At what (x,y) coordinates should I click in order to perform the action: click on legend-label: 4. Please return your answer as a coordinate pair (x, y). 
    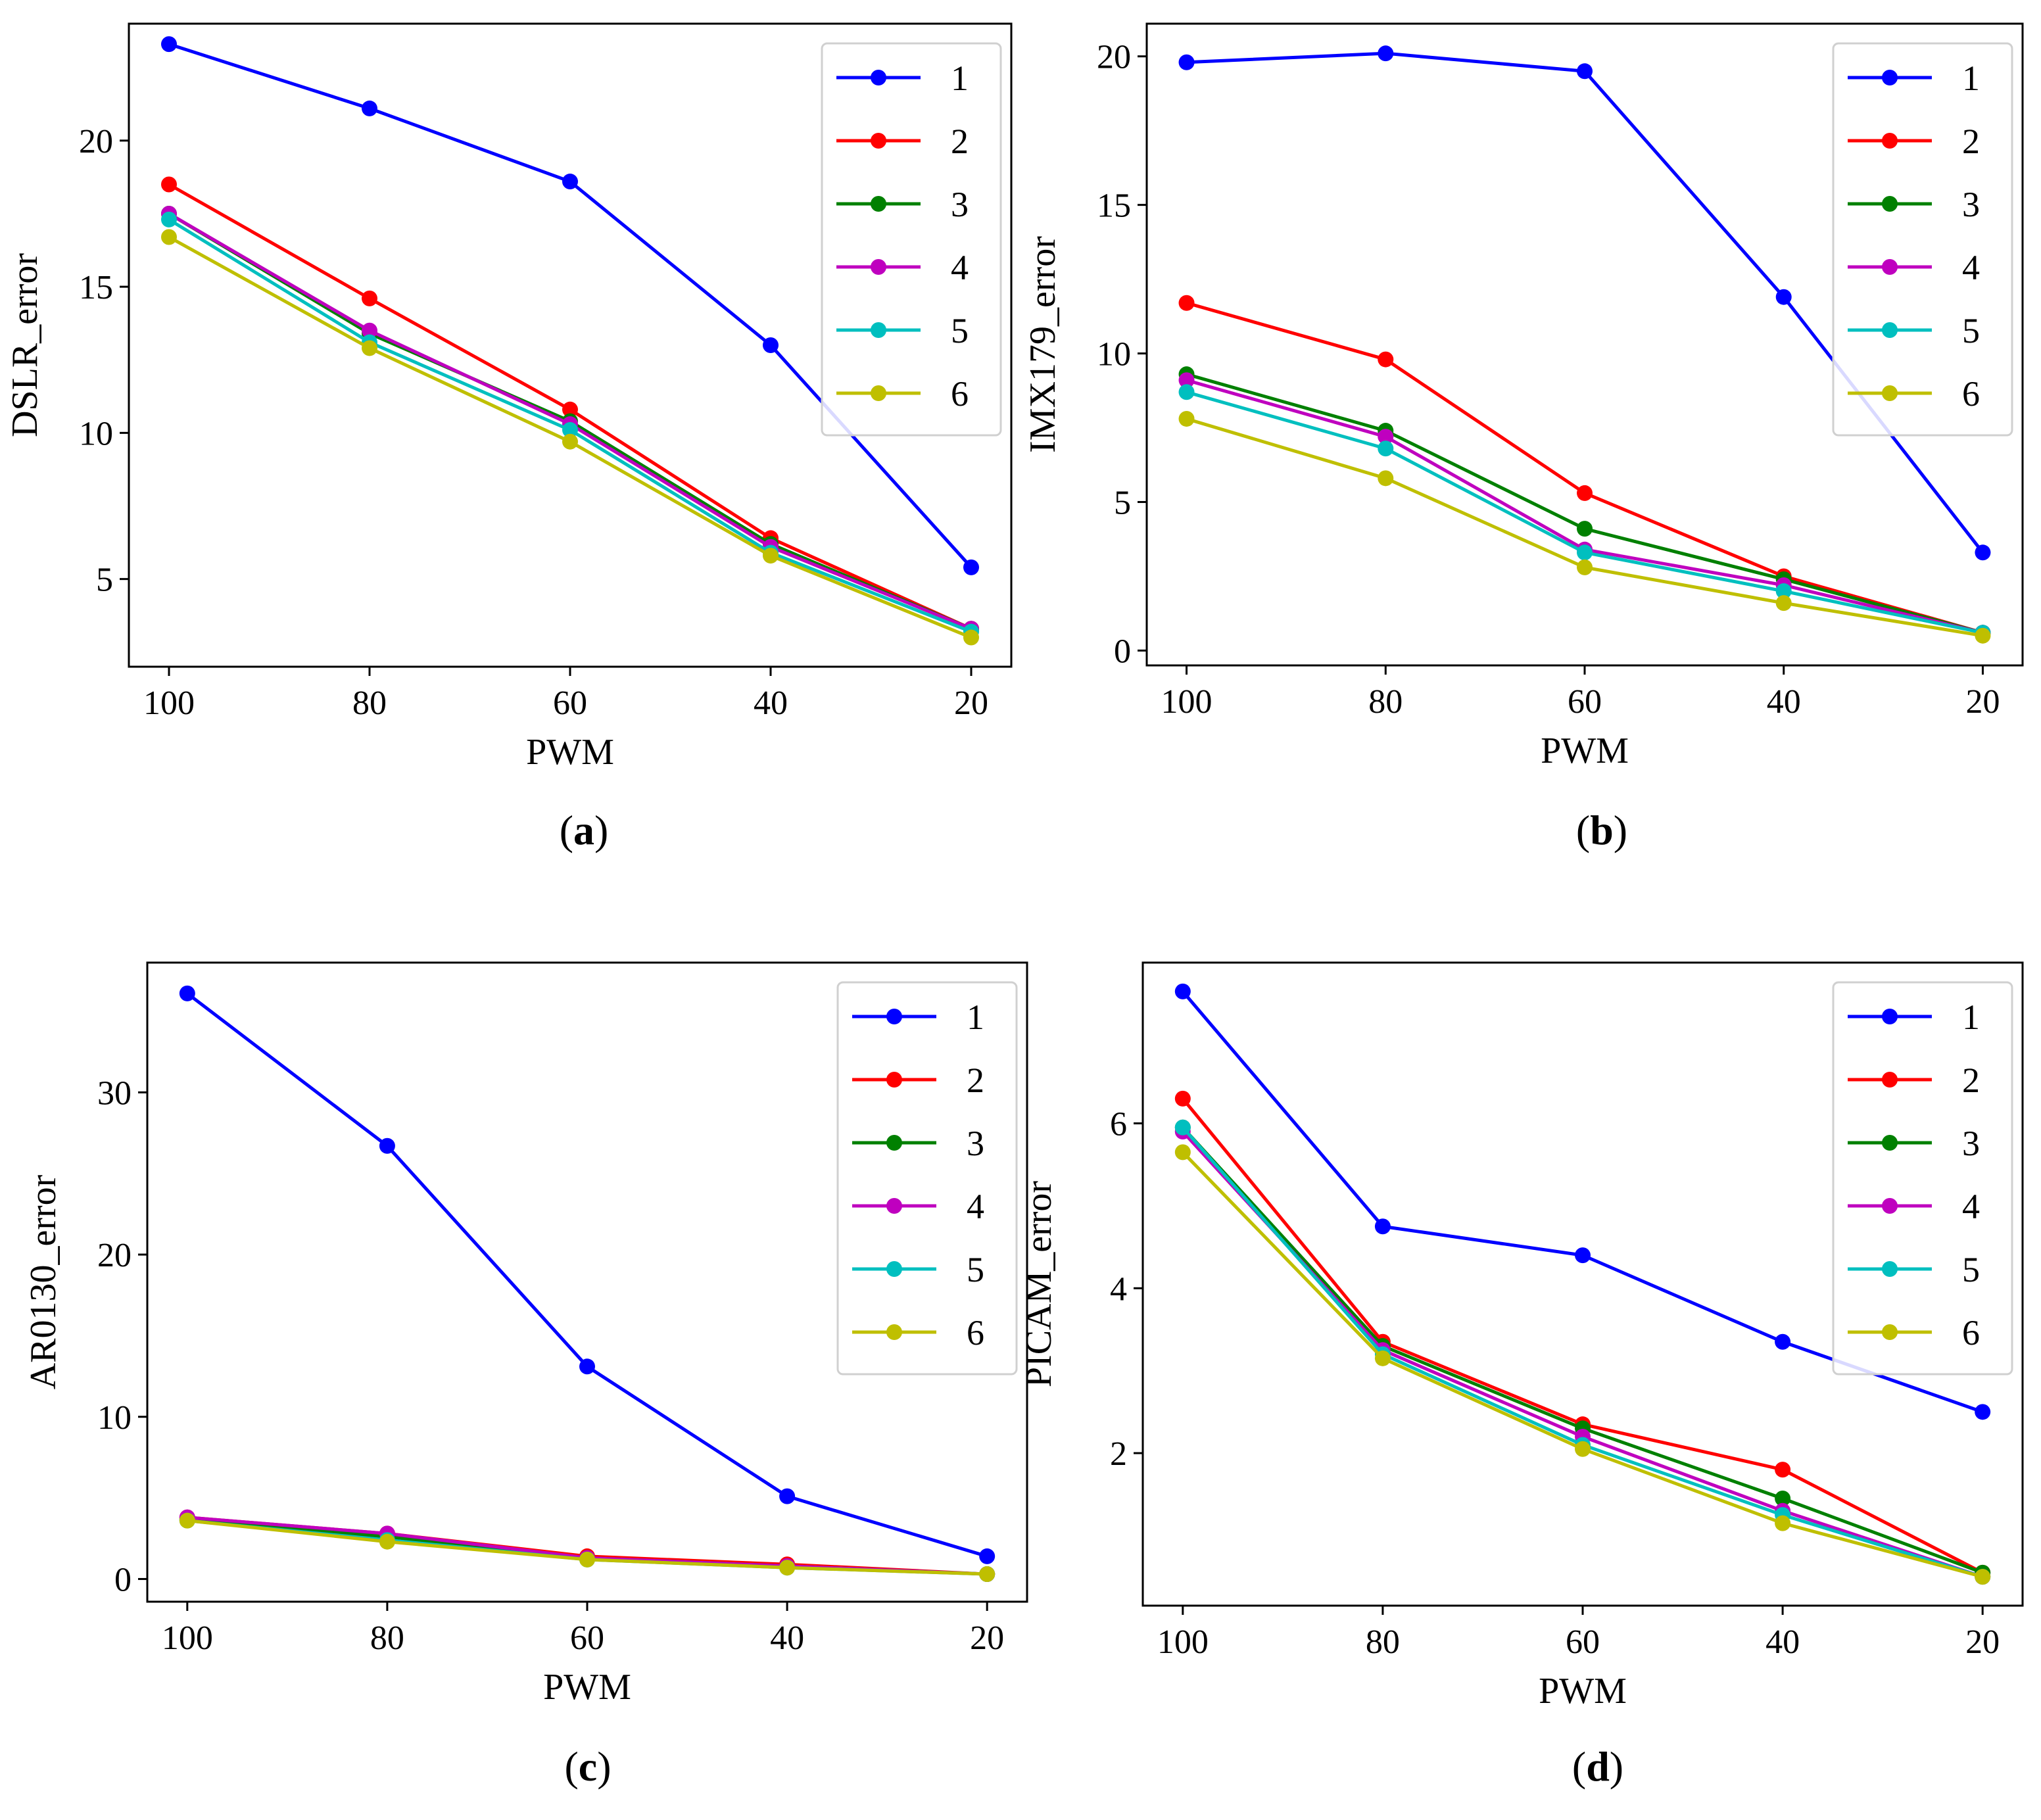
    Looking at the image, I should click on (960, 267).